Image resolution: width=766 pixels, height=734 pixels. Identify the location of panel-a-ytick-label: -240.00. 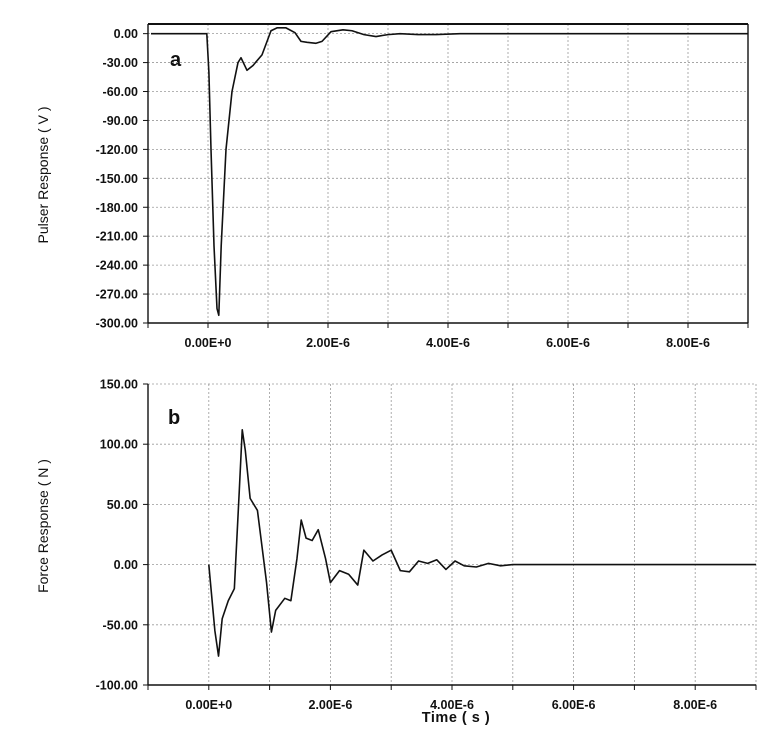
(117, 266).